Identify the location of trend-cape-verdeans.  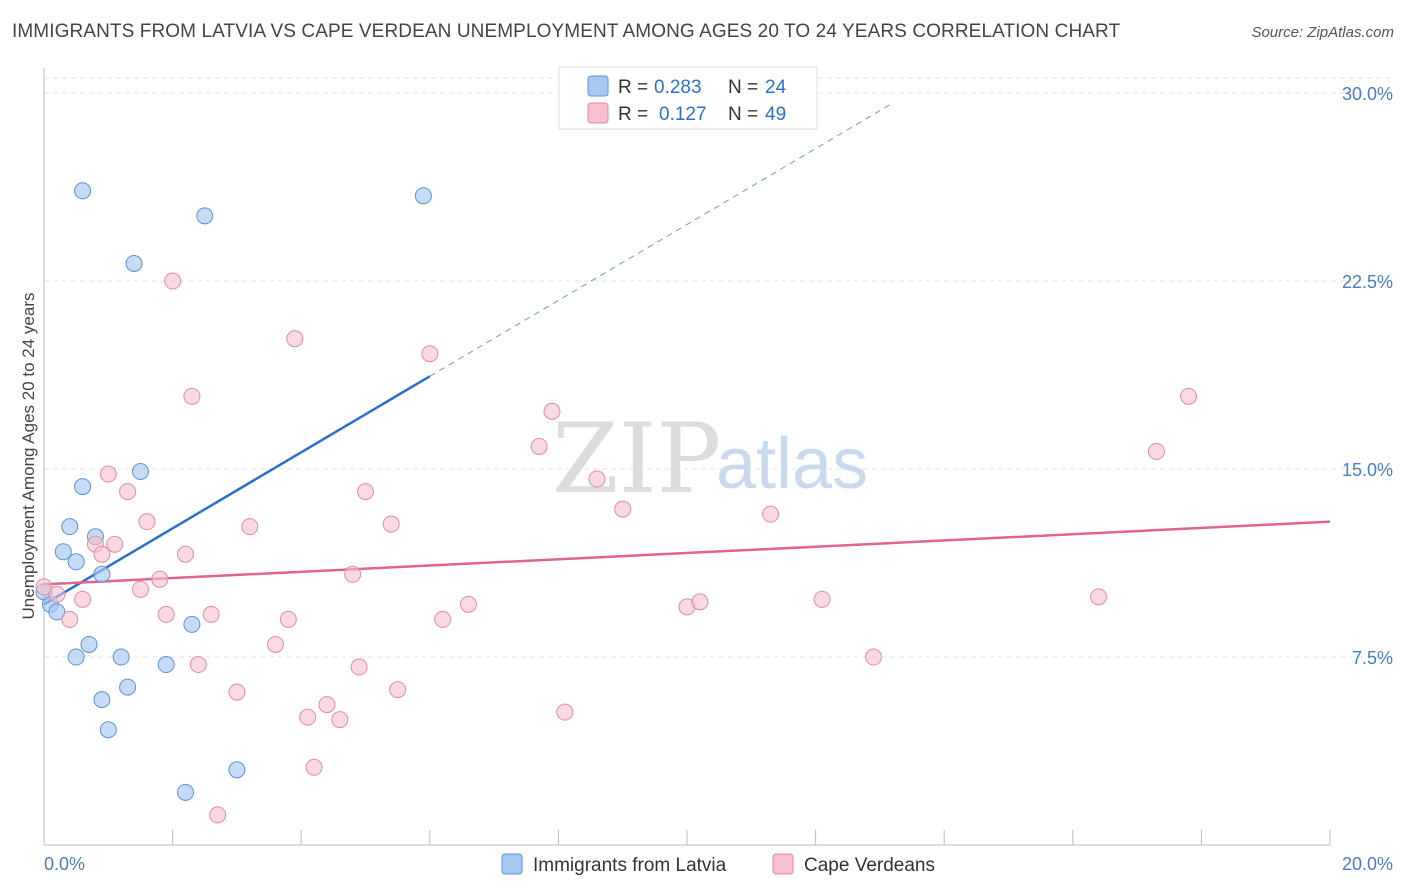
(687, 553).